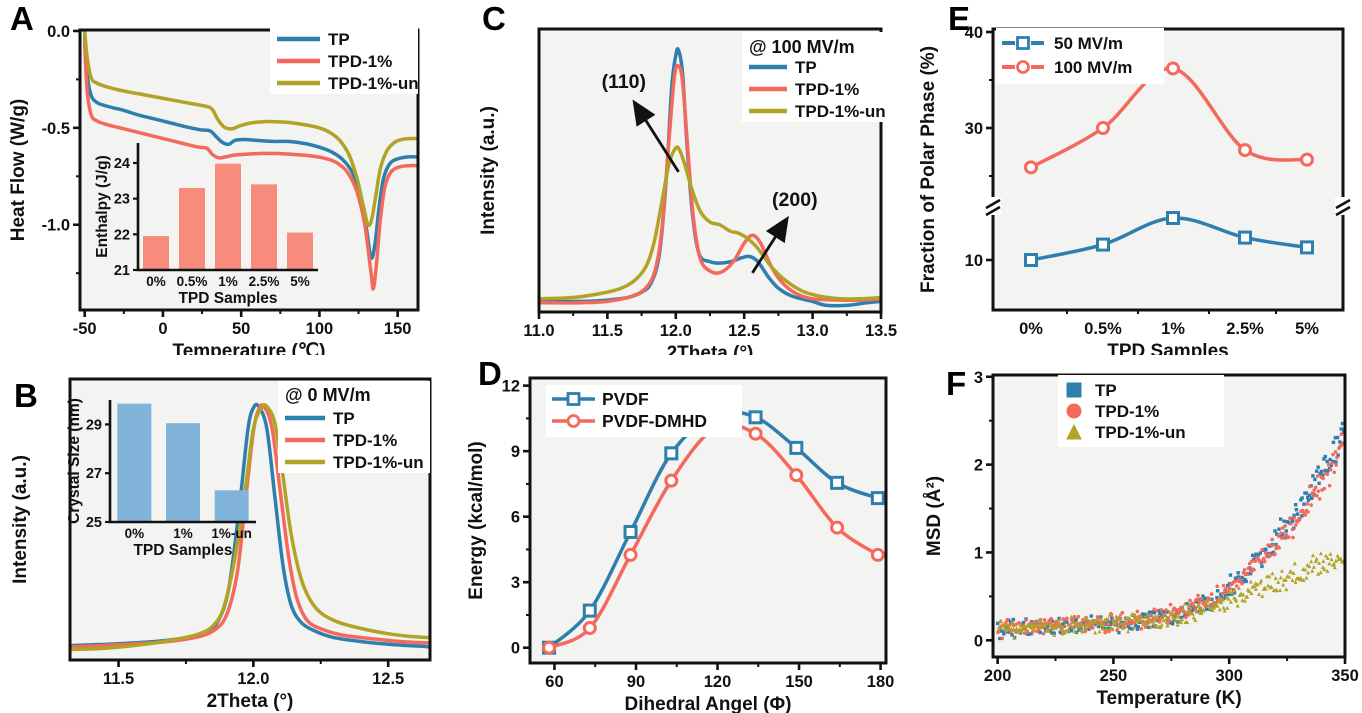 The image size is (1362, 713). Describe the element at coordinates (249, 348) in the screenshot. I see `svg-text: Temperature (℃)` at that location.